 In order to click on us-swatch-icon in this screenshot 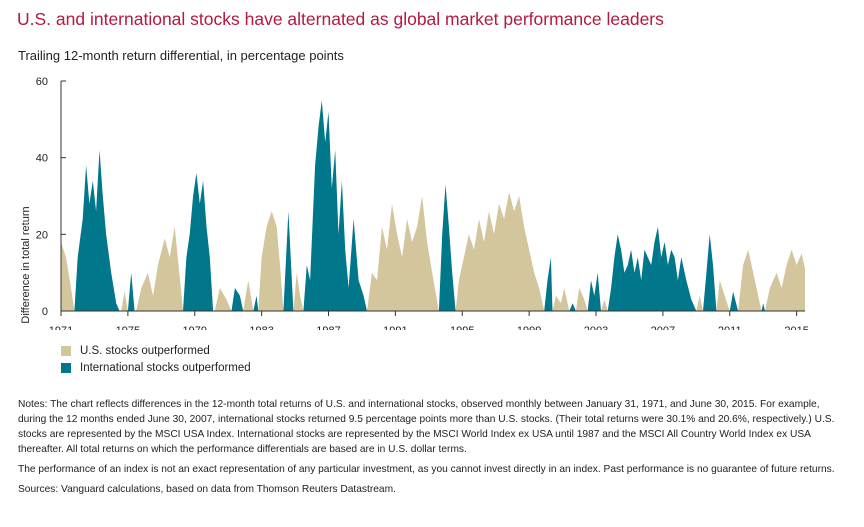, I will do `click(66, 351)`.